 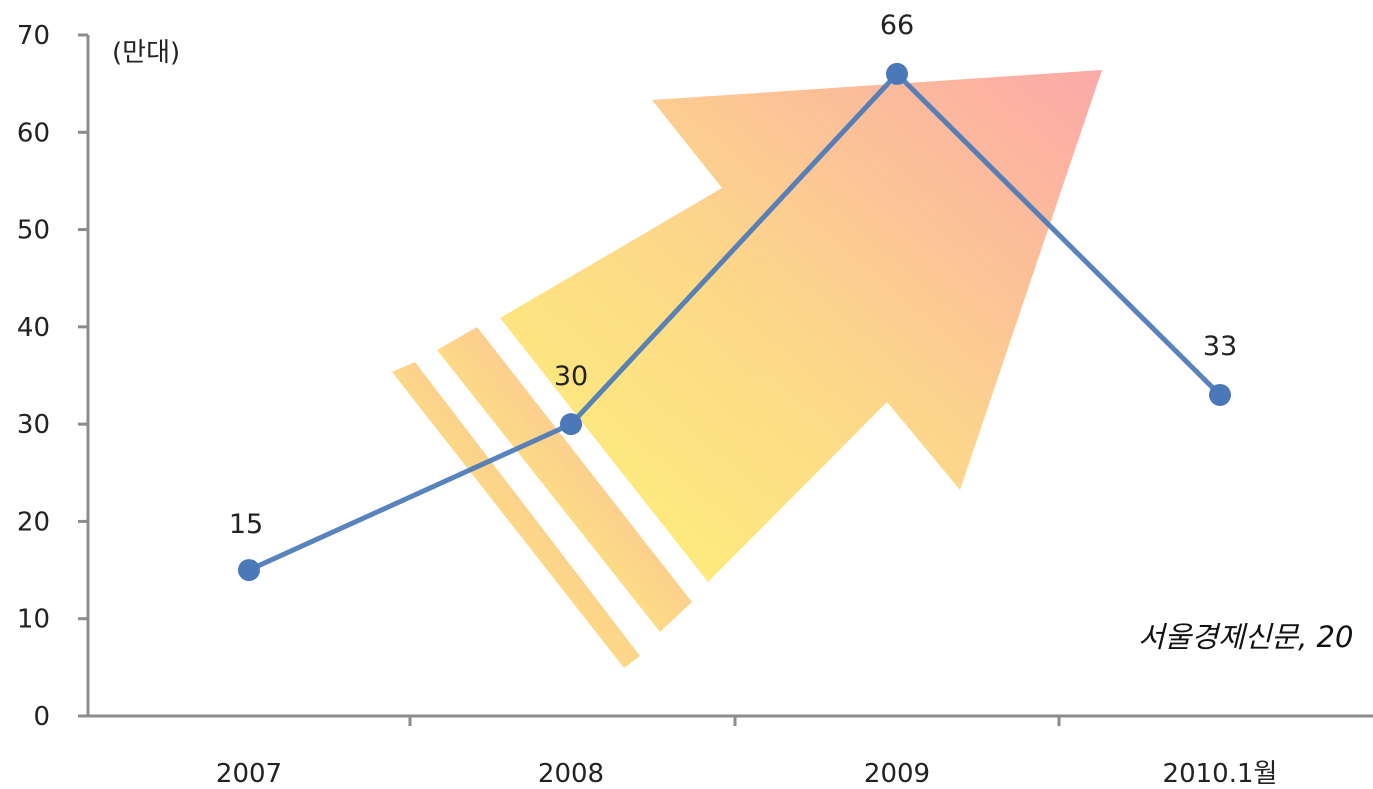 I want to click on x-tick-label: 2010.1월, so click(x=1220, y=774).